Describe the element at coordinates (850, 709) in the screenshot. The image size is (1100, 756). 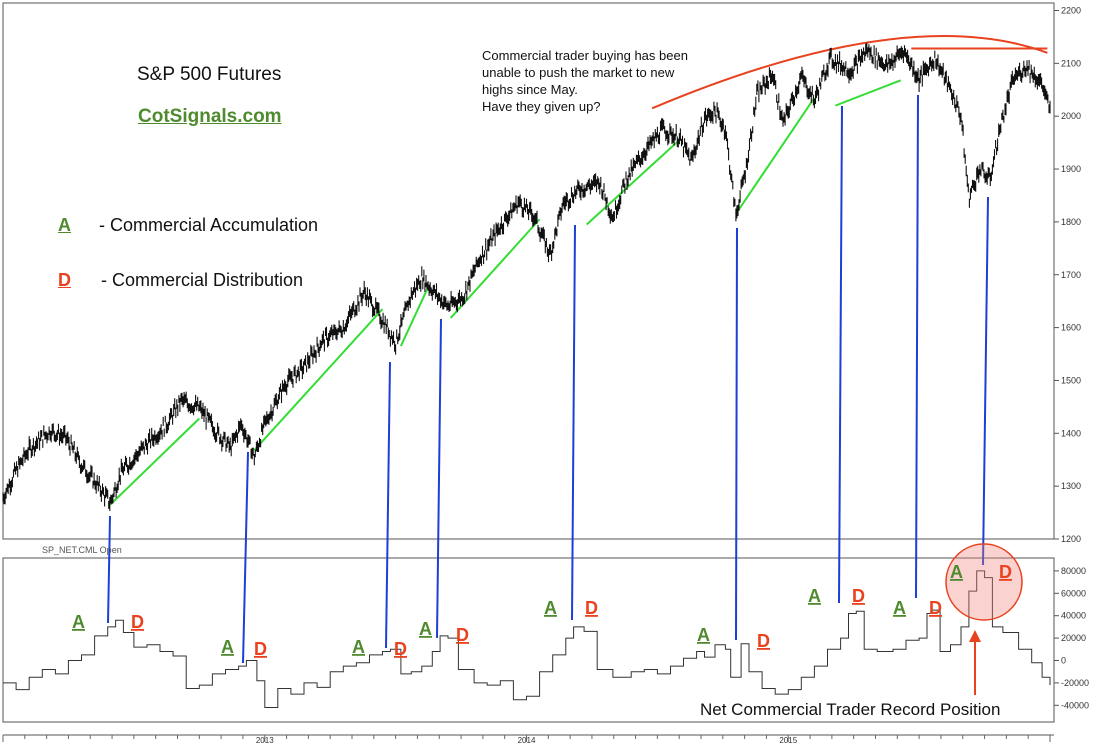
I see `record-callout: Net Commercial Trader Record Position` at that location.